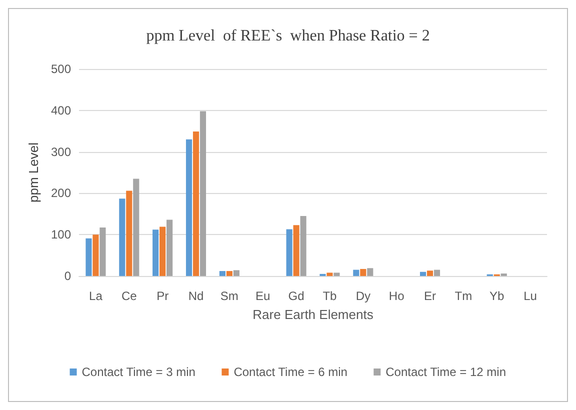 The height and width of the screenshot is (410, 576). What do you see at coordinates (296, 296) in the screenshot?
I see `x-tick-label: Gd` at bounding box center [296, 296].